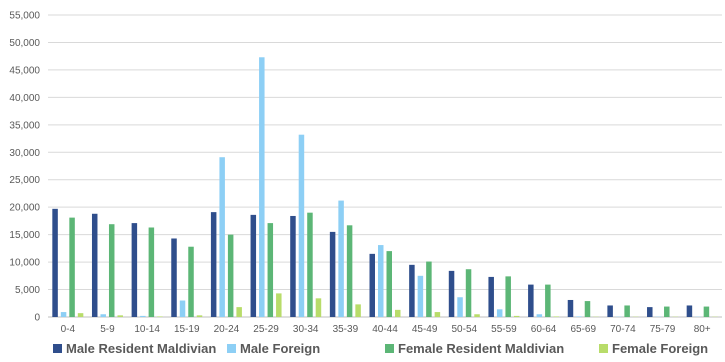 The image size is (725, 362). Describe the element at coordinates (24, 263) in the screenshot. I see `y-tick-label: 10,000` at that location.